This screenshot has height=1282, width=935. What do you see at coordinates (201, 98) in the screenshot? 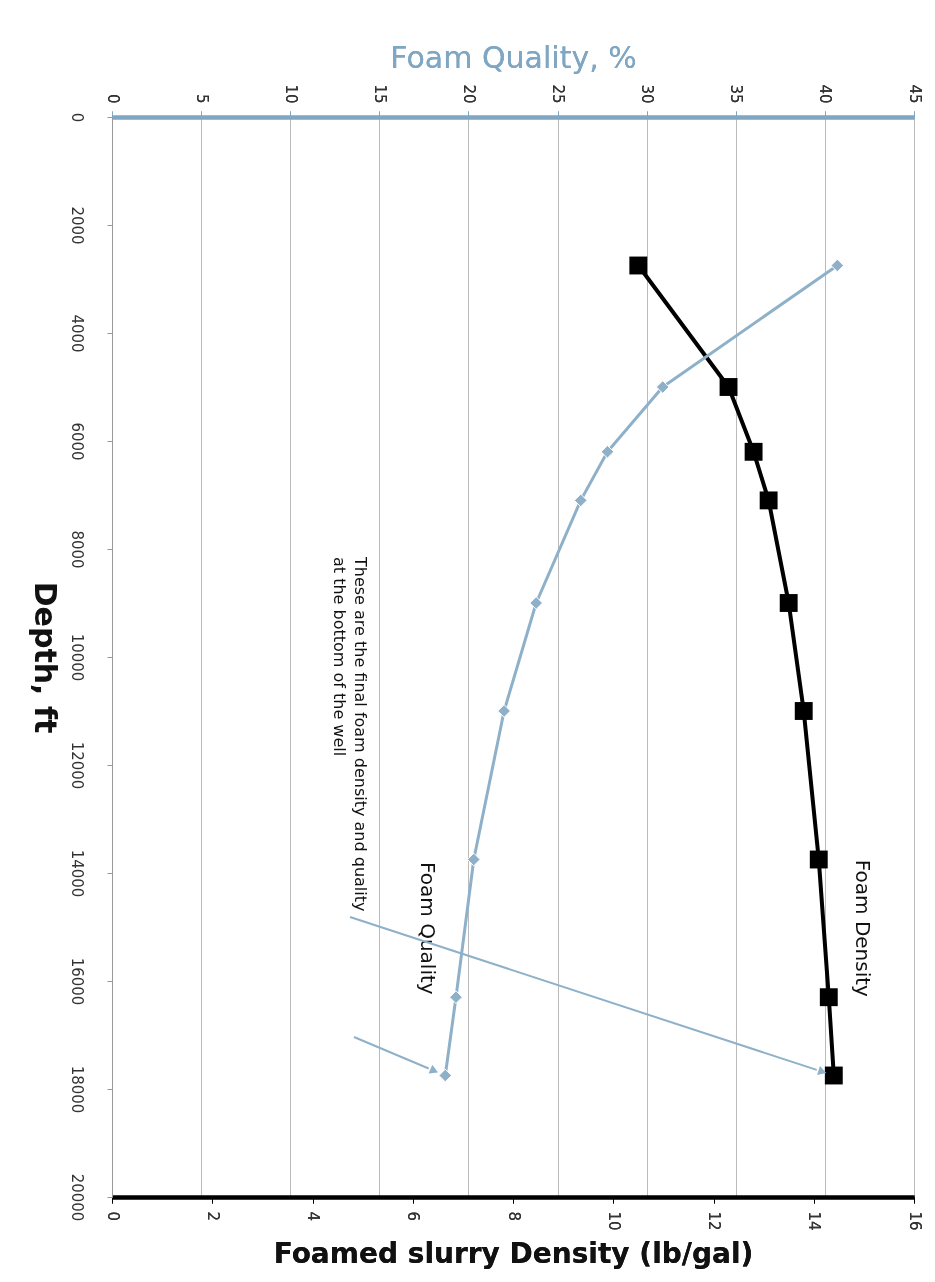
I see `x2-tick-label: 5` at bounding box center [201, 98].